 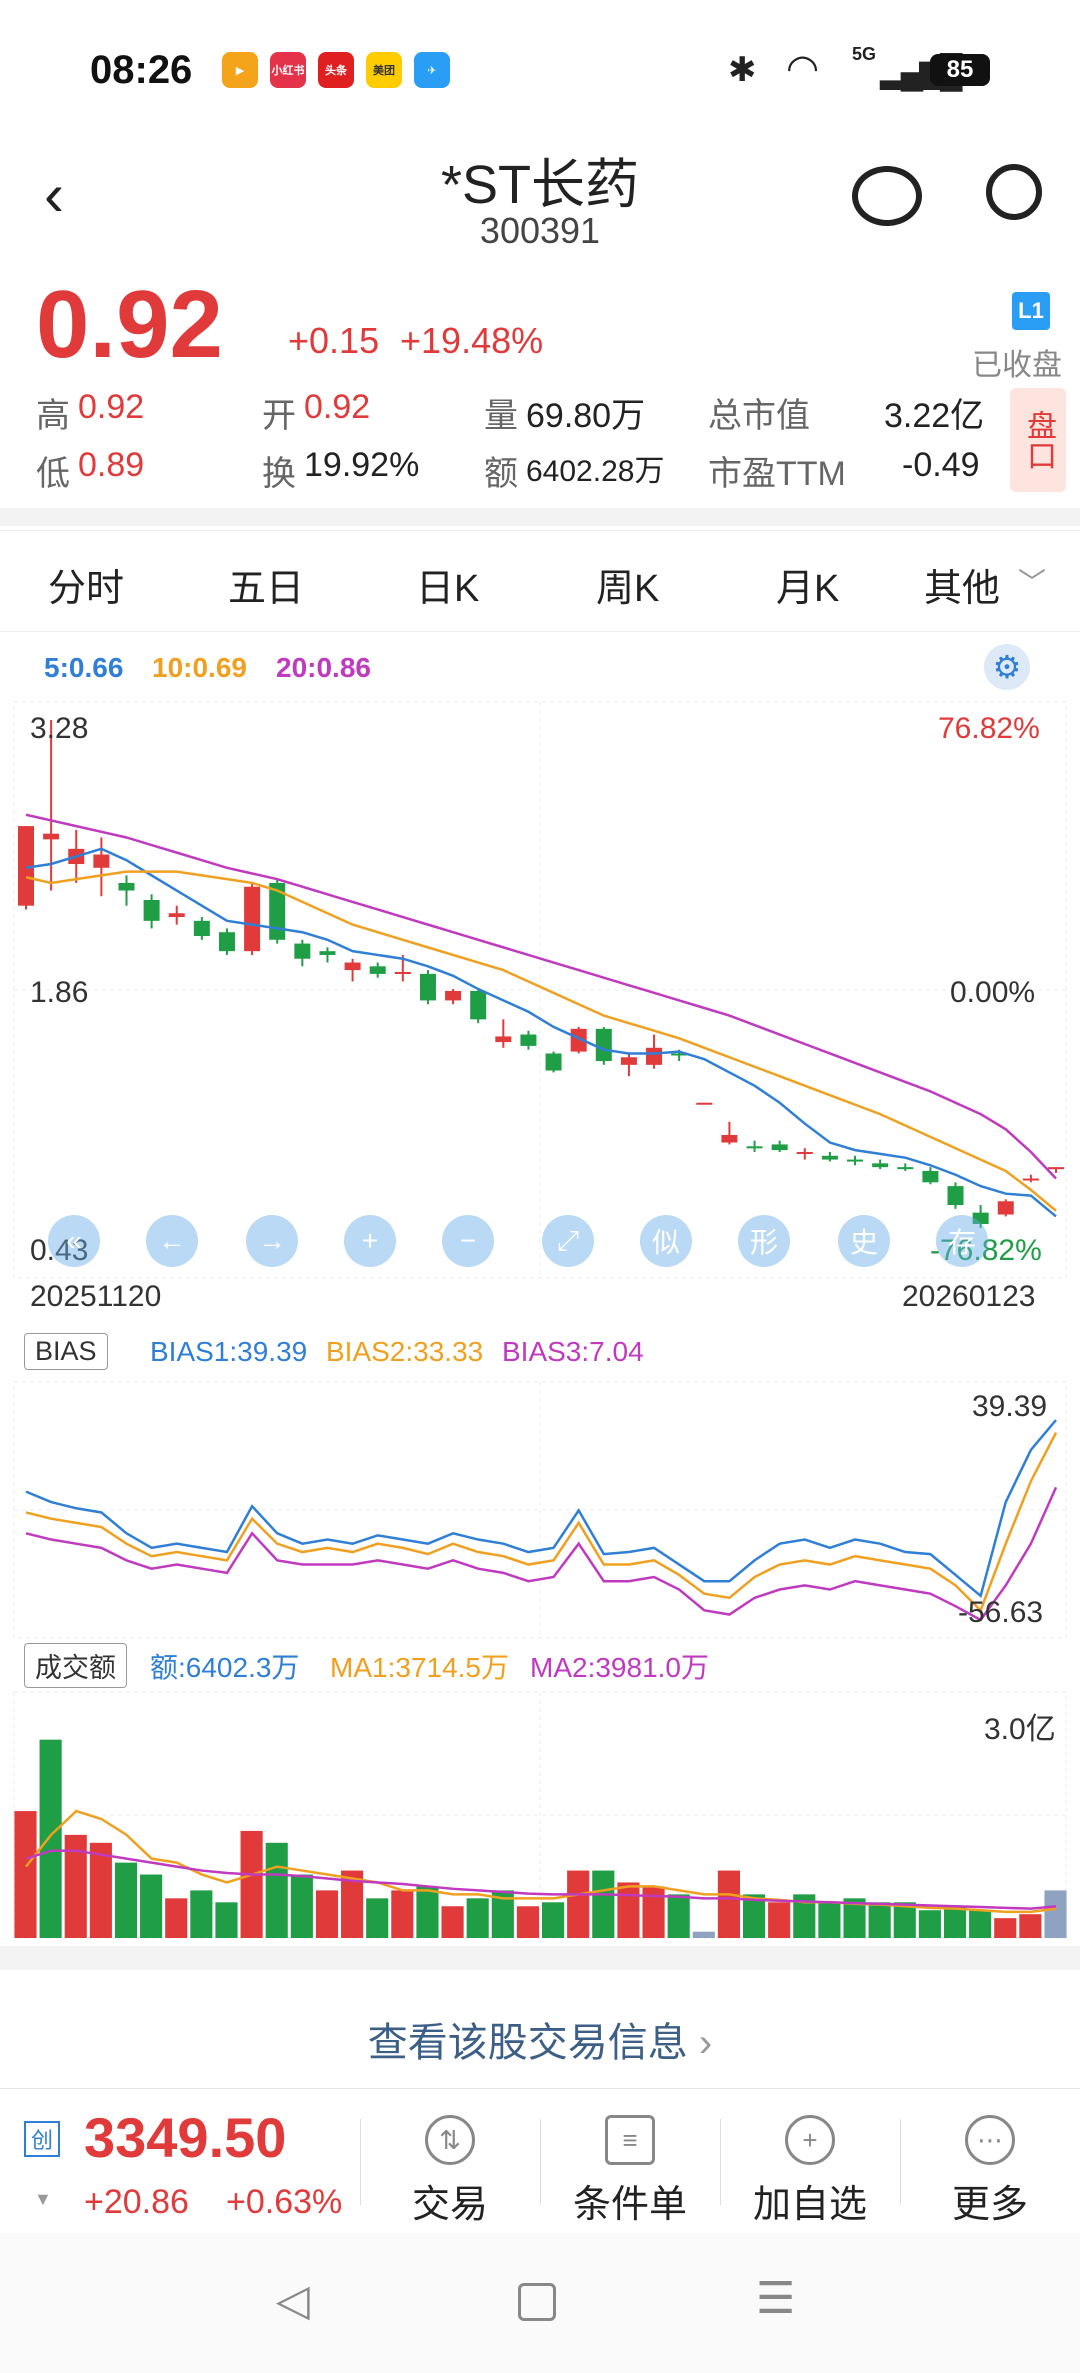 I want to click on stat-value-market-cap: 3.22亿, so click(x=934, y=416).